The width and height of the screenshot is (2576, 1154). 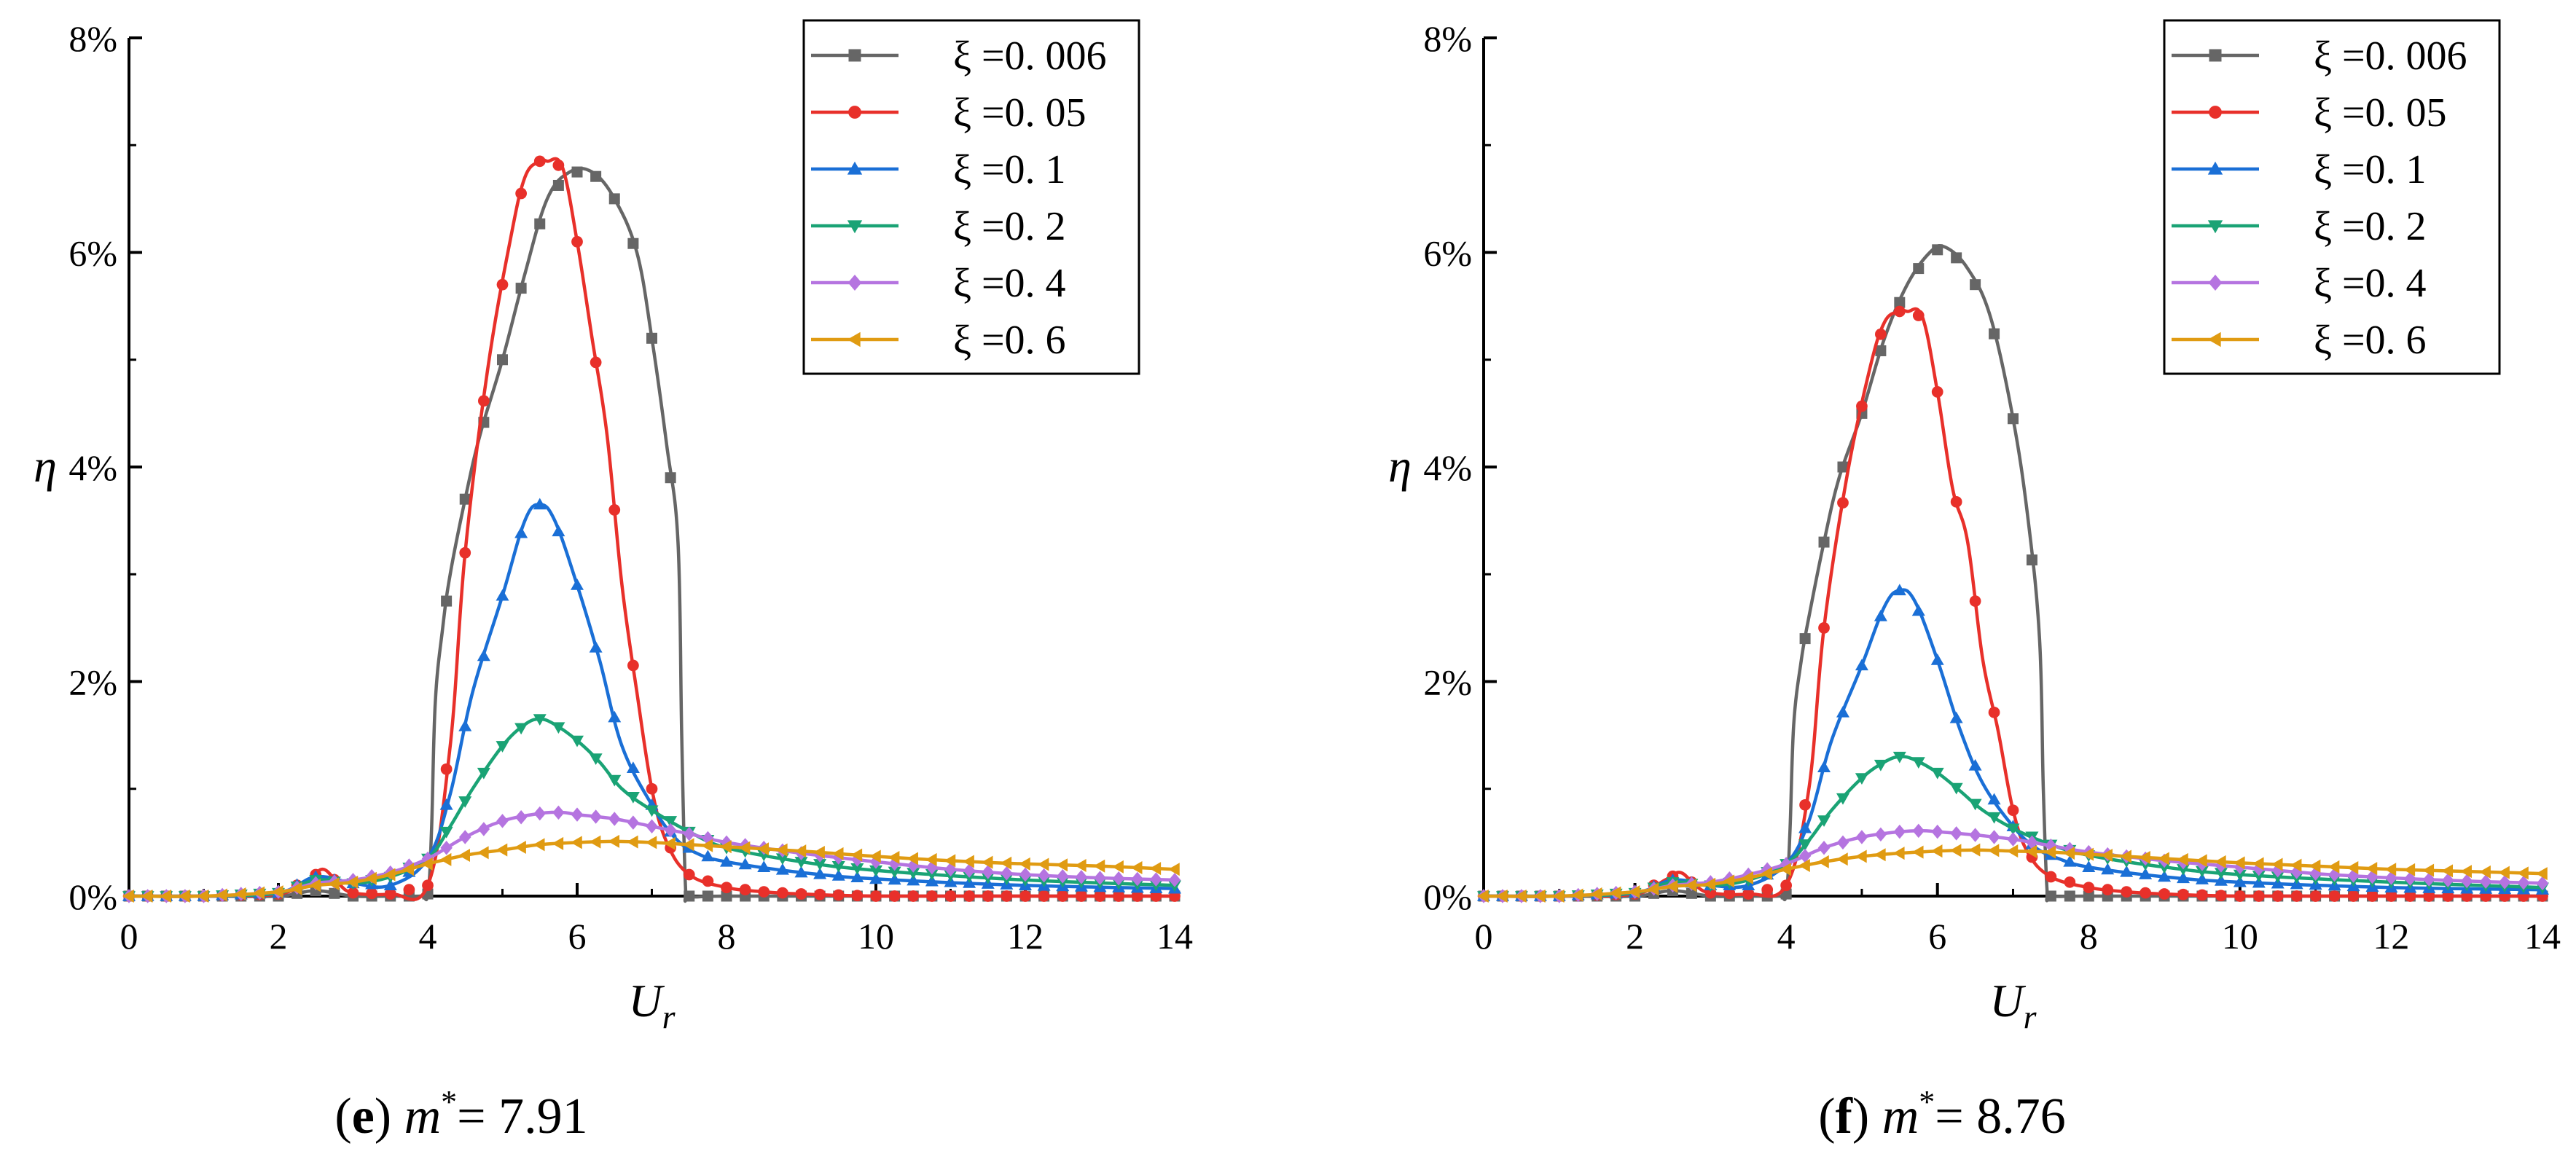 I want to click on legend-box, so click(x=2332, y=197).